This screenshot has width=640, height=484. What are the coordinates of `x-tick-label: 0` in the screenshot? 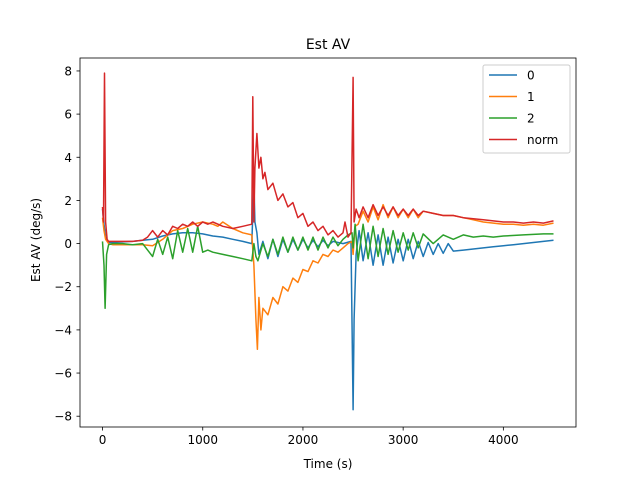 It's located at (103, 440).